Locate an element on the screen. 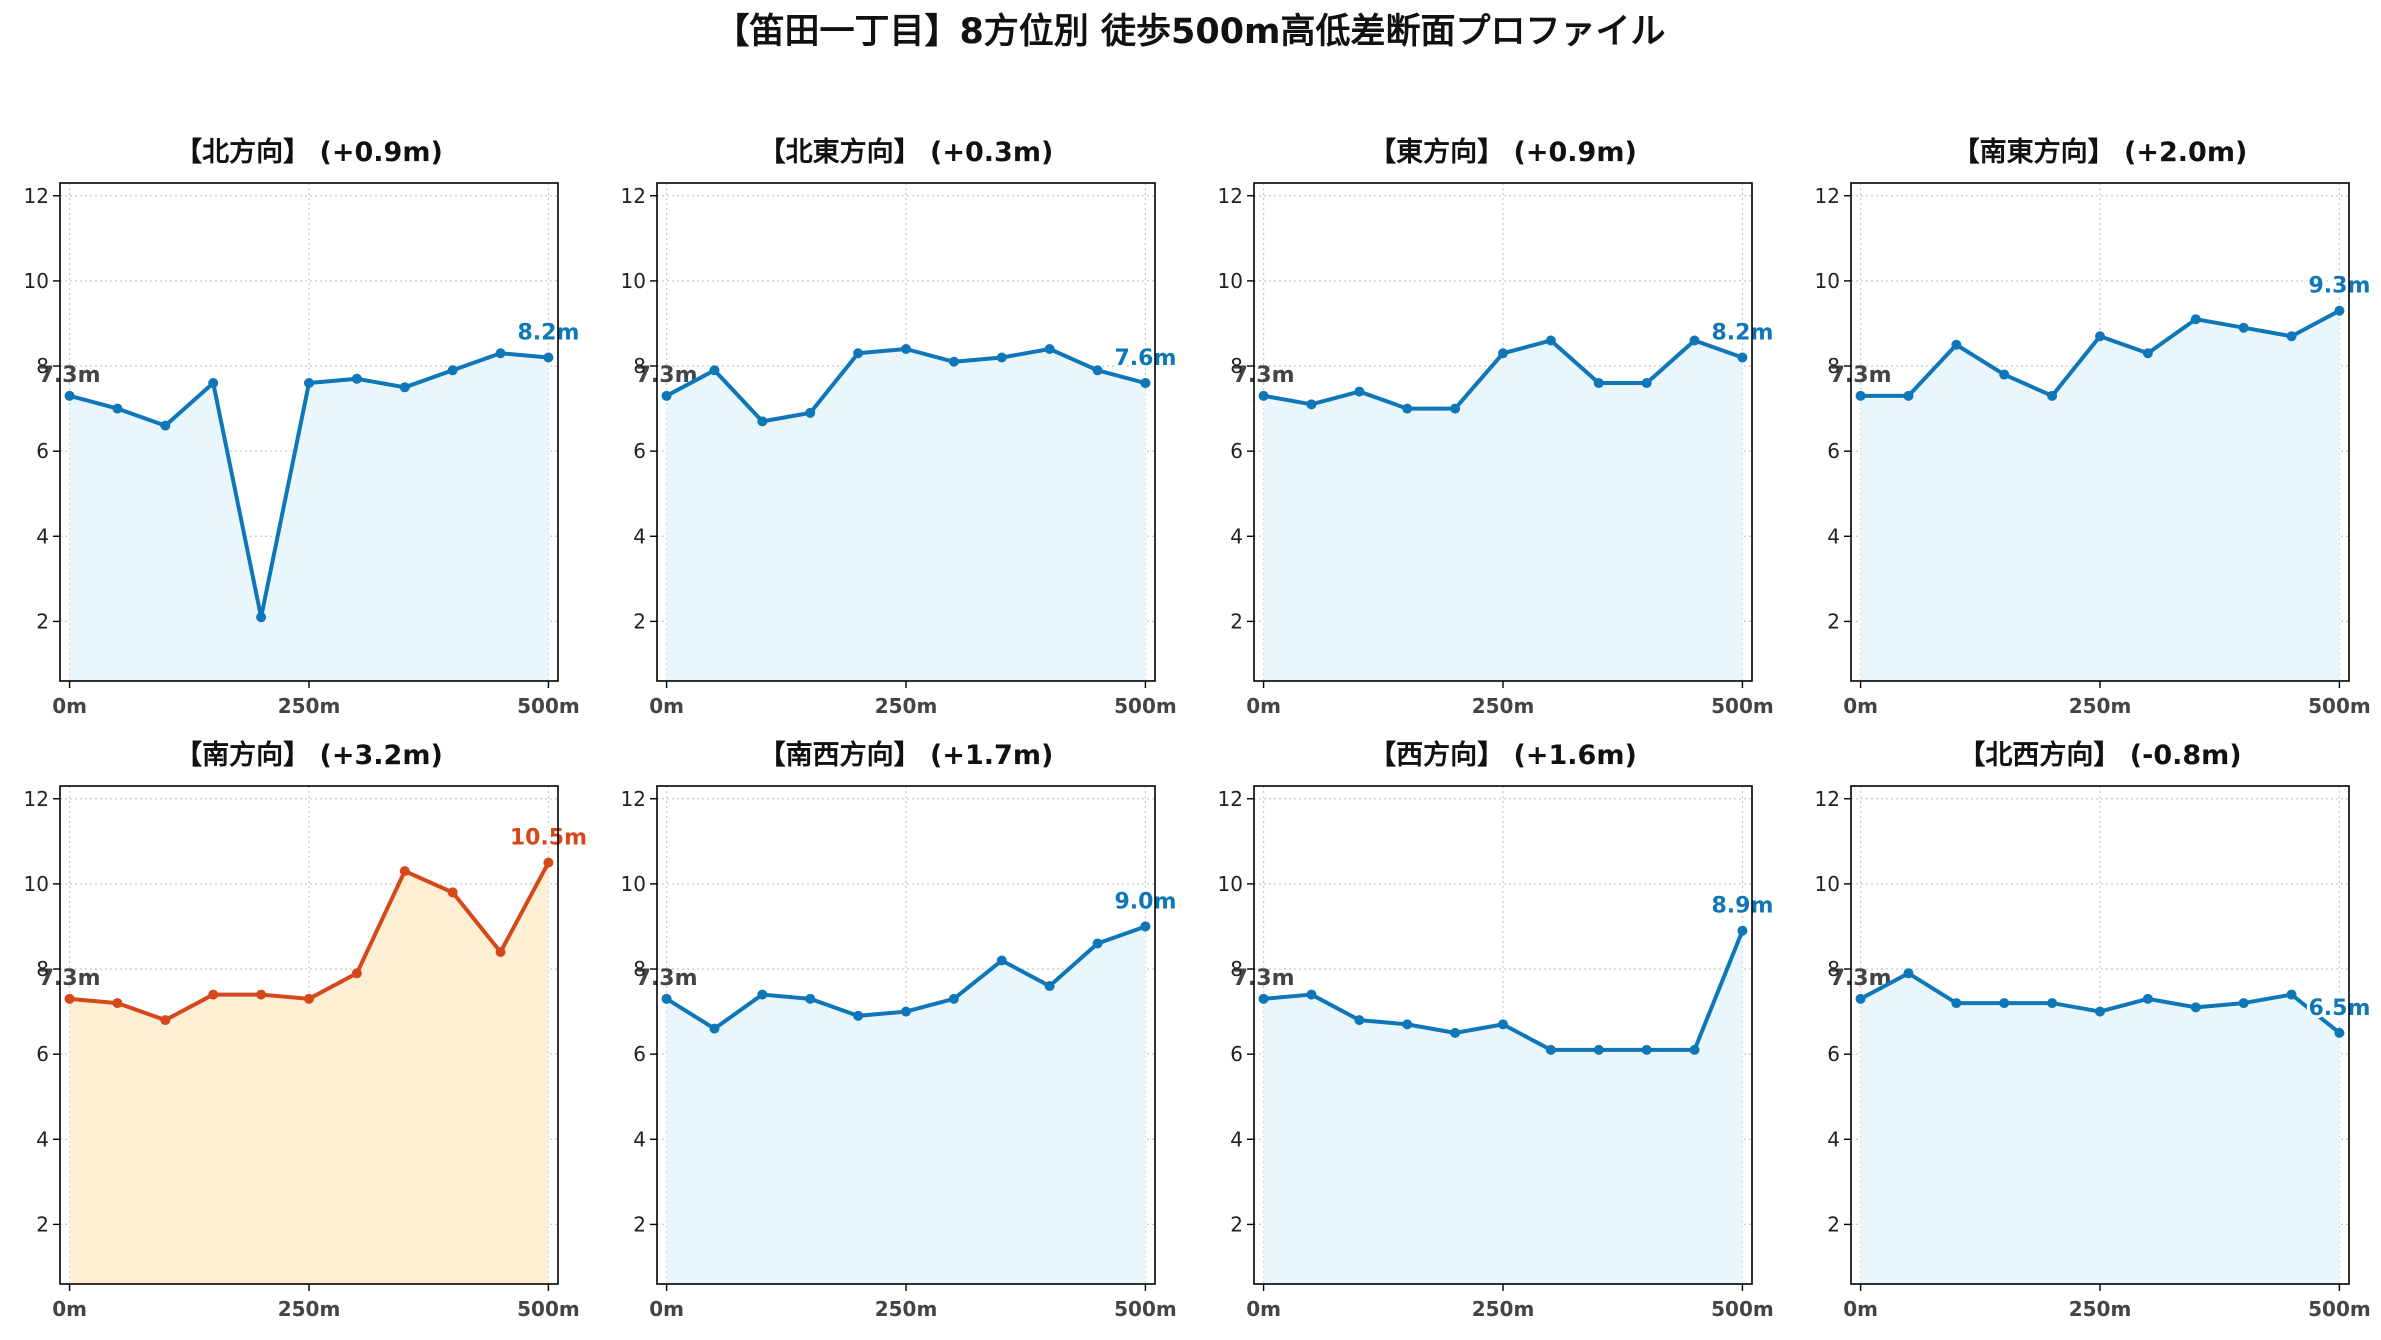 This screenshot has height=1340, width=2381. end-elevation-label: 8.2m is located at coordinates (1742, 333).